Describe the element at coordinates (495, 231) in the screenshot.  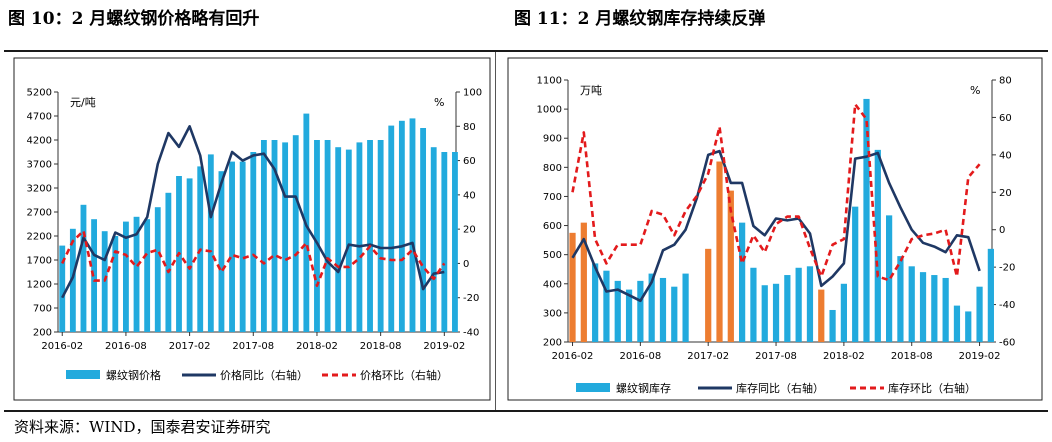
I see `panel-separator` at that location.